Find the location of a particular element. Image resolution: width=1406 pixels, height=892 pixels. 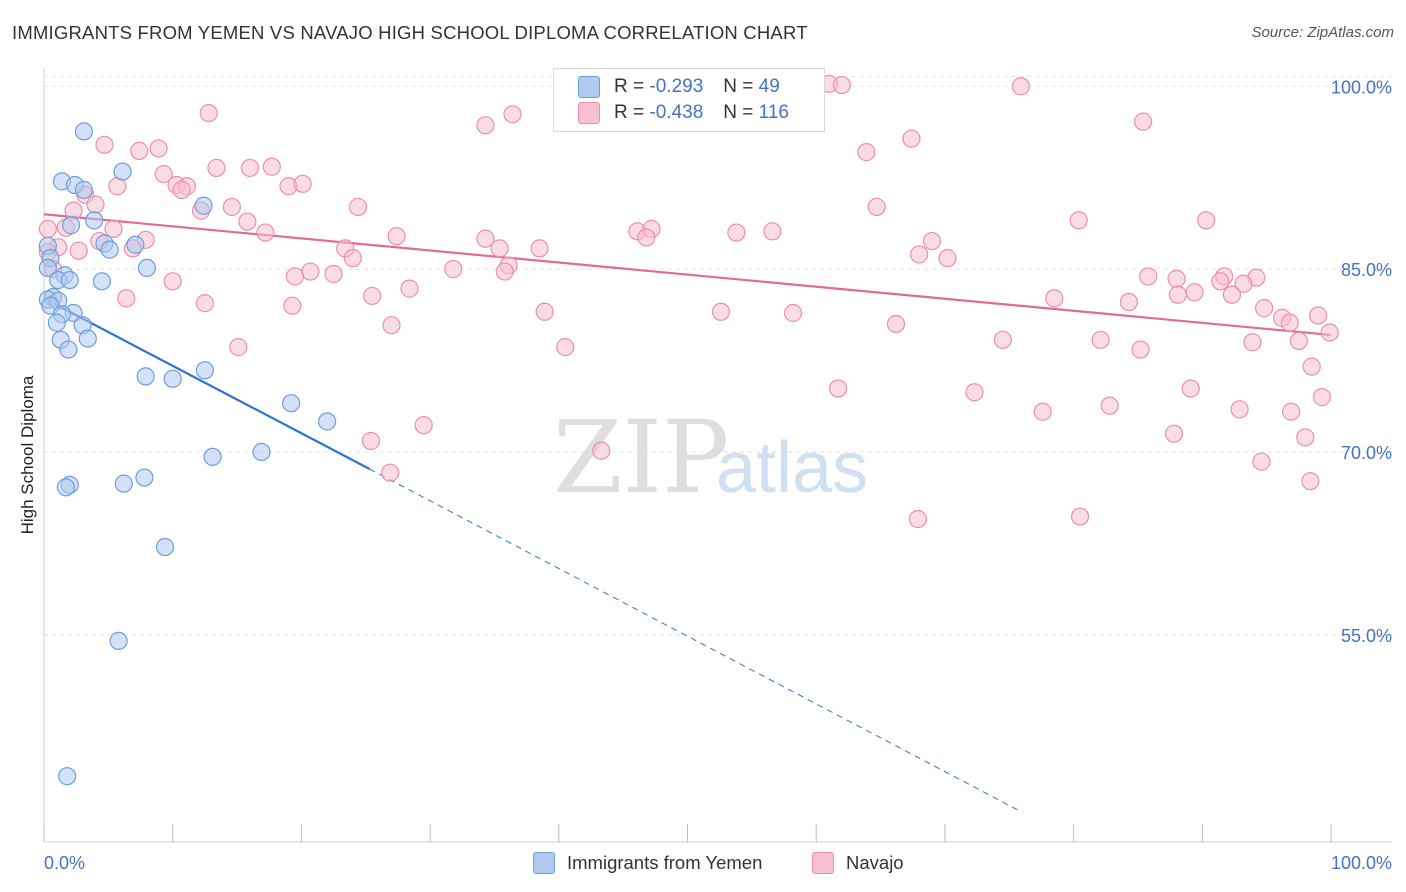

r-value: -0.293 is located at coordinates (676, 86).